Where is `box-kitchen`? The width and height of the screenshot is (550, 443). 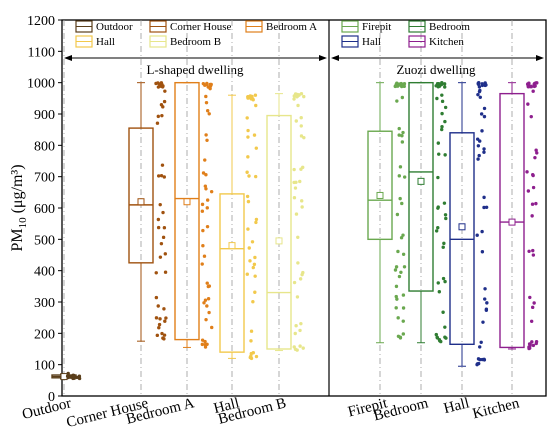 box-kitchen is located at coordinates (512, 216).